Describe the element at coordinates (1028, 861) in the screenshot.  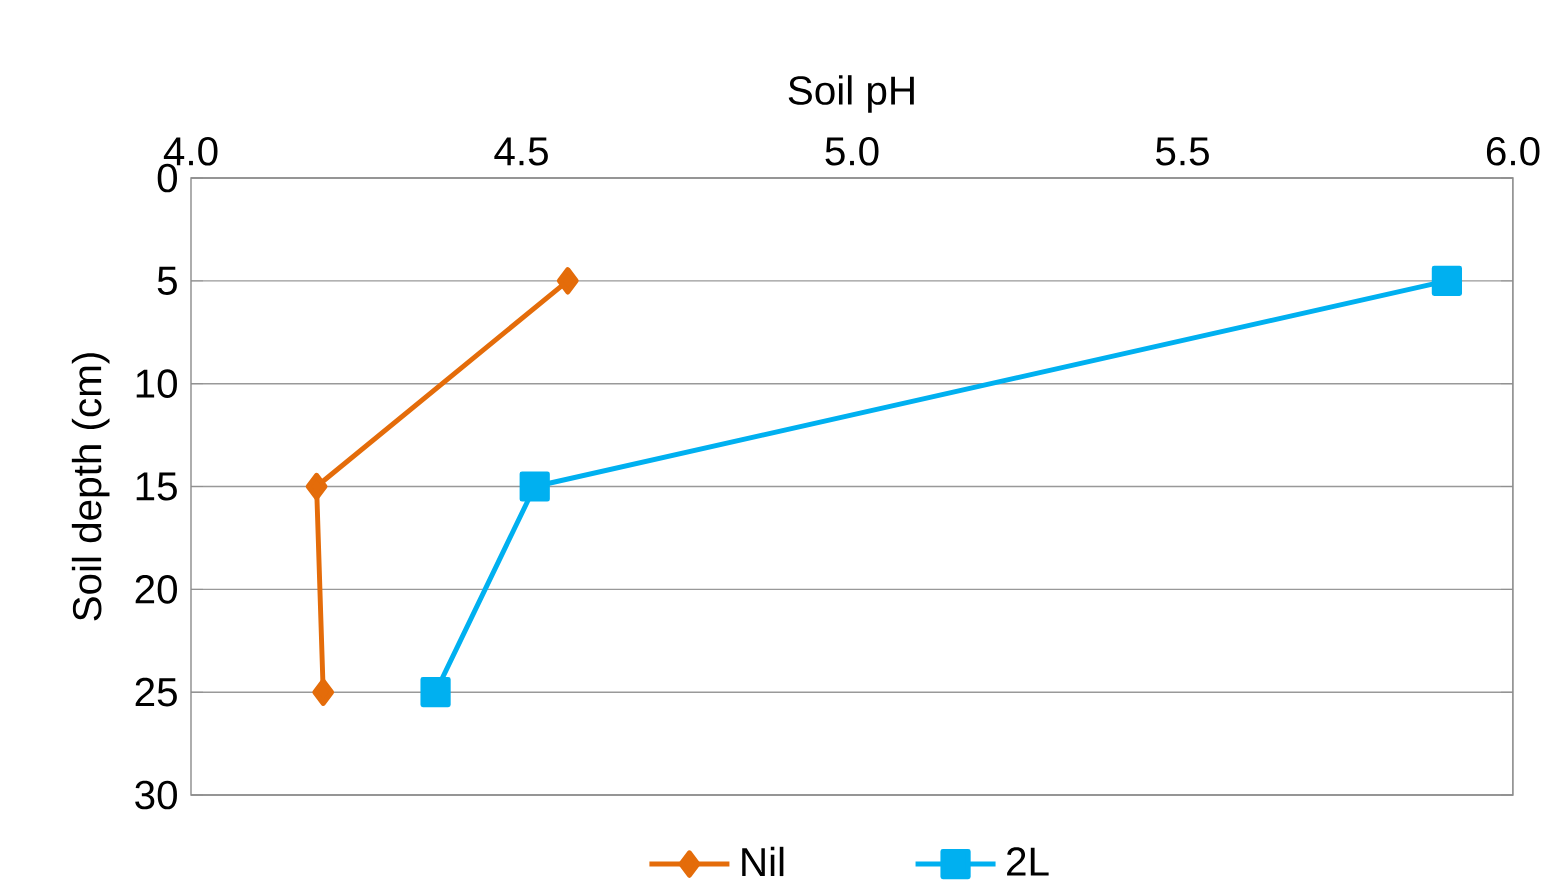
I see `legend-label: 2L` at that location.